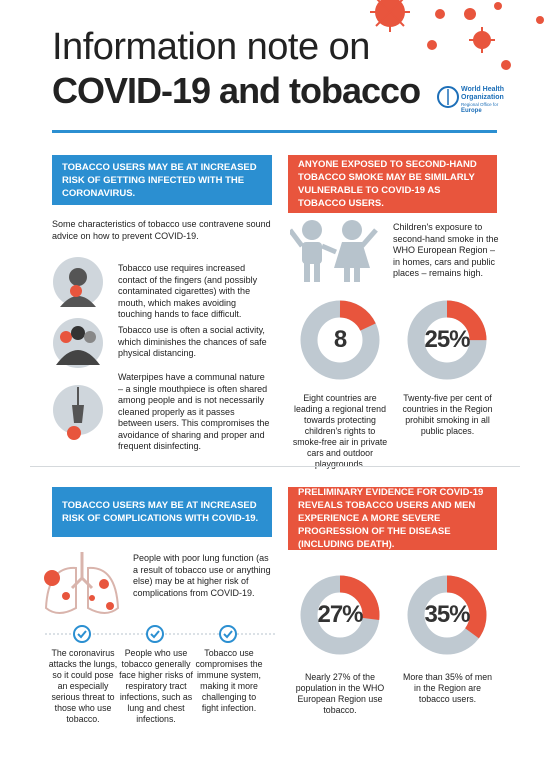 The width and height of the screenshot is (549, 776). I want to click on org-line2: Organization, so click(482, 97).